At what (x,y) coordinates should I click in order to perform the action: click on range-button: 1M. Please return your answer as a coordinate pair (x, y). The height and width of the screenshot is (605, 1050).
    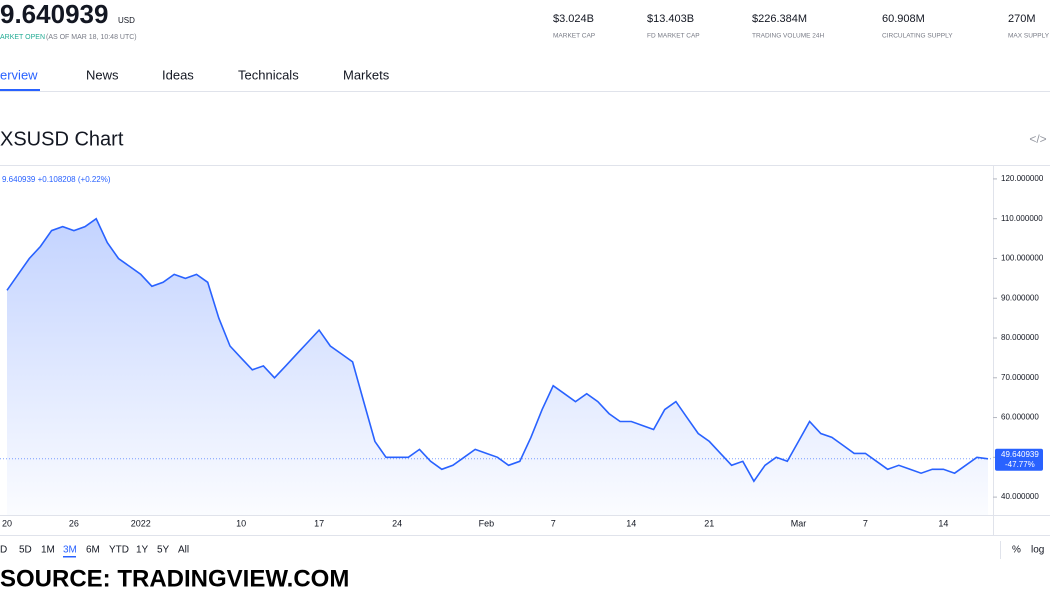
    Looking at the image, I should click on (48, 550).